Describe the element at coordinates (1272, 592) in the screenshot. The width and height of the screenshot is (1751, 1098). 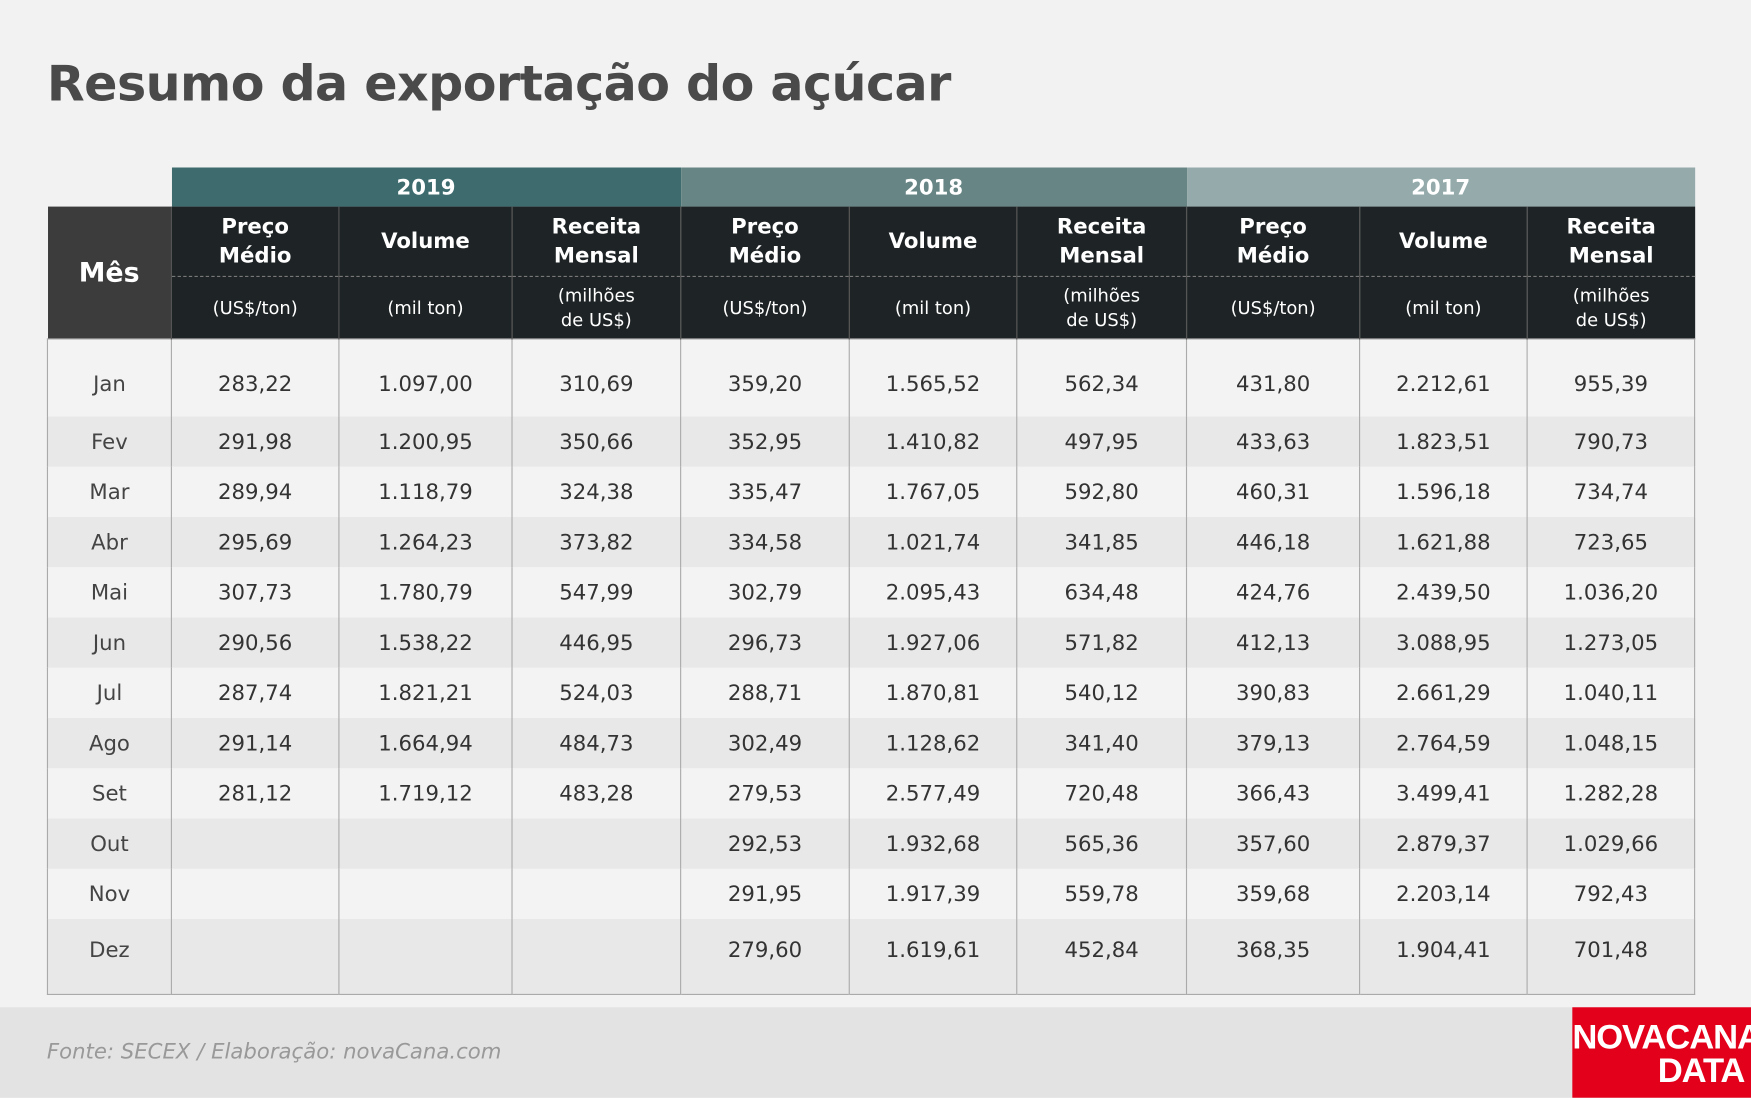
I see `value-cell: 424,76` at that location.